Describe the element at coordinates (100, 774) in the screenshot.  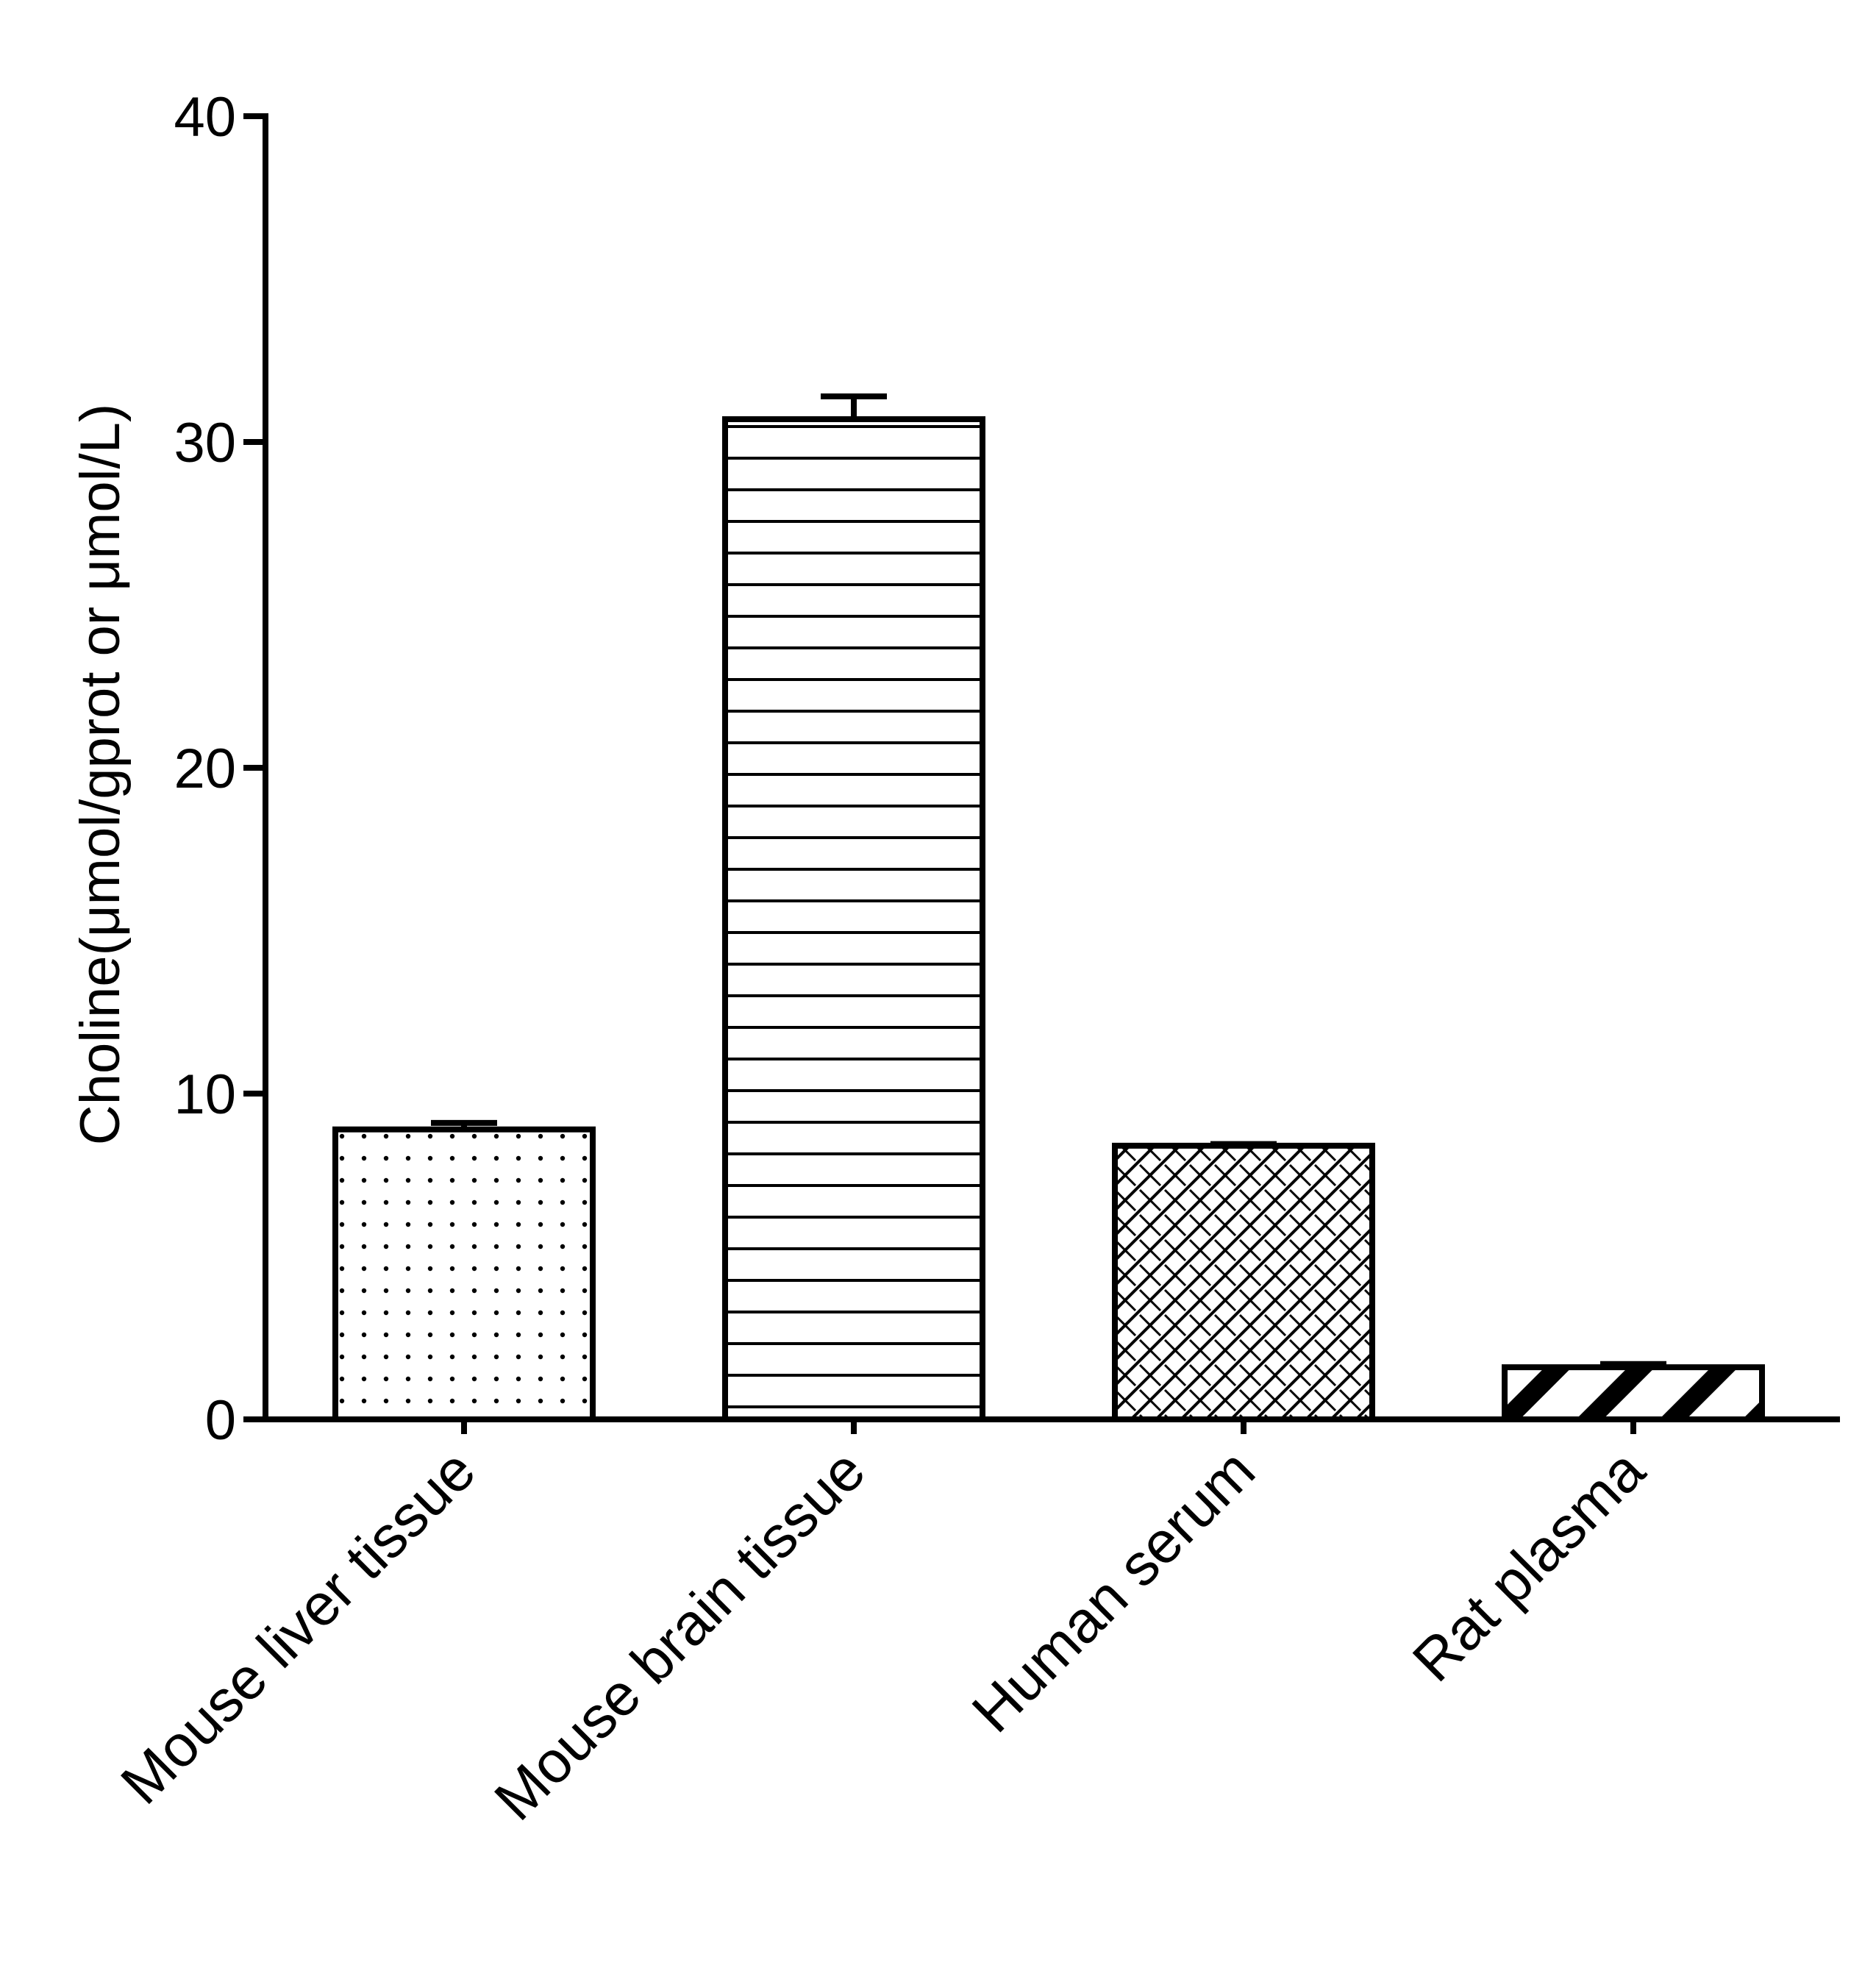
I see `y-axis-title: Choline(μmol/gprot or μmol/L)` at that location.